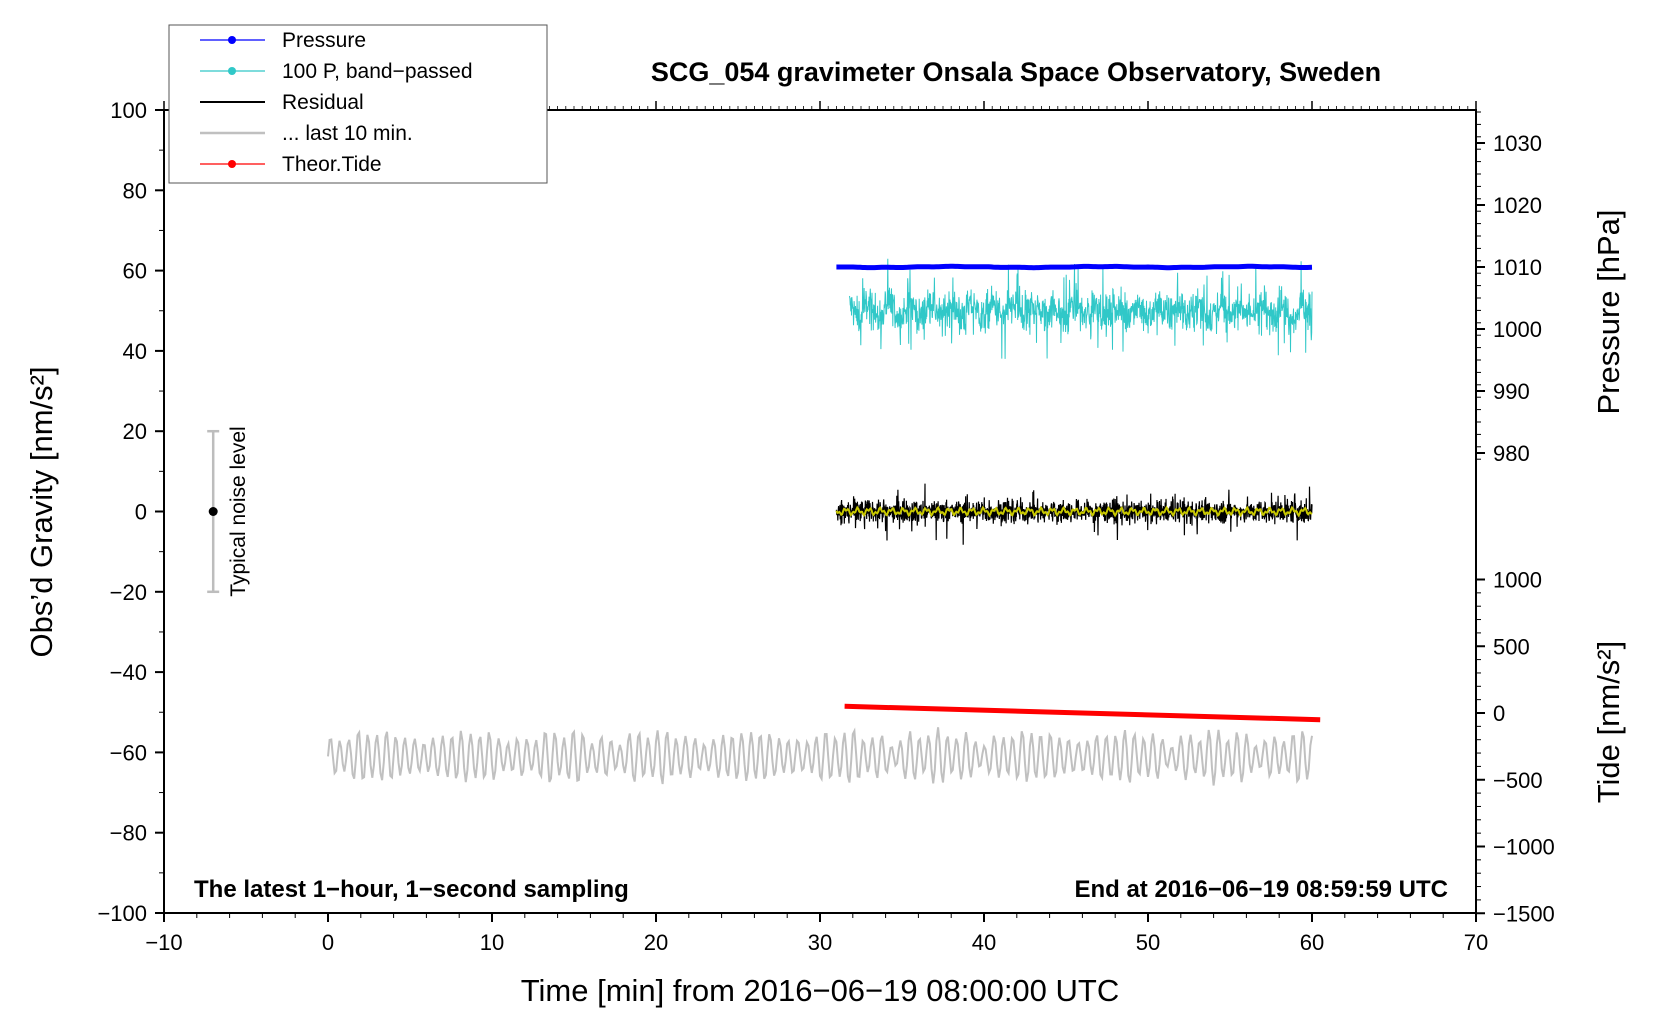 Image resolution: width=1660 pixels, height=1020 pixels. Describe the element at coordinates (163, 942) in the screenshot. I see `x-tick-label: −10` at that location.